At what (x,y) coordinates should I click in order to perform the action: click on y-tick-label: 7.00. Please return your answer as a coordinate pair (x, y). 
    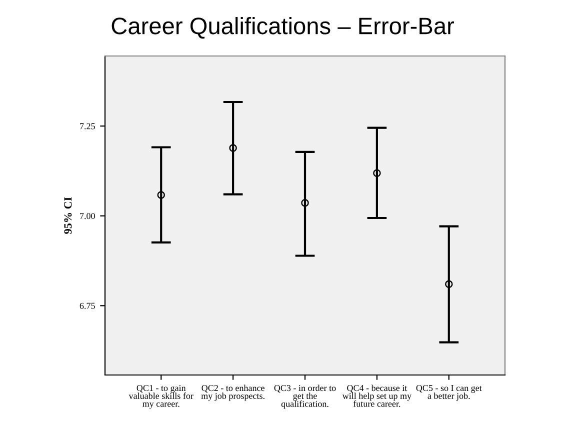
    Looking at the image, I should click on (87, 216).